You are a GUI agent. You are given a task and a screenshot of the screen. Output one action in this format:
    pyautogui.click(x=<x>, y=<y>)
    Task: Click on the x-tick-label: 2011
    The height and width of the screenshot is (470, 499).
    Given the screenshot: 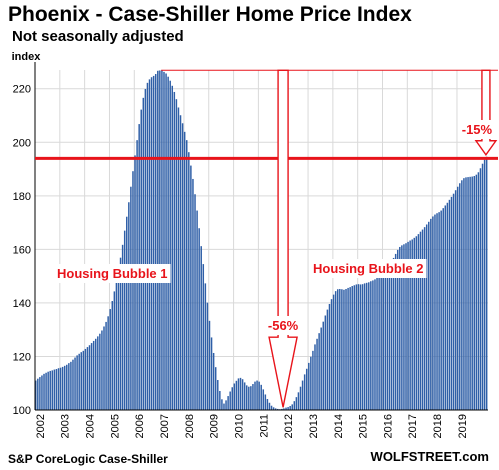 What is the action you would take?
    pyautogui.click(x=264, y=426)
    